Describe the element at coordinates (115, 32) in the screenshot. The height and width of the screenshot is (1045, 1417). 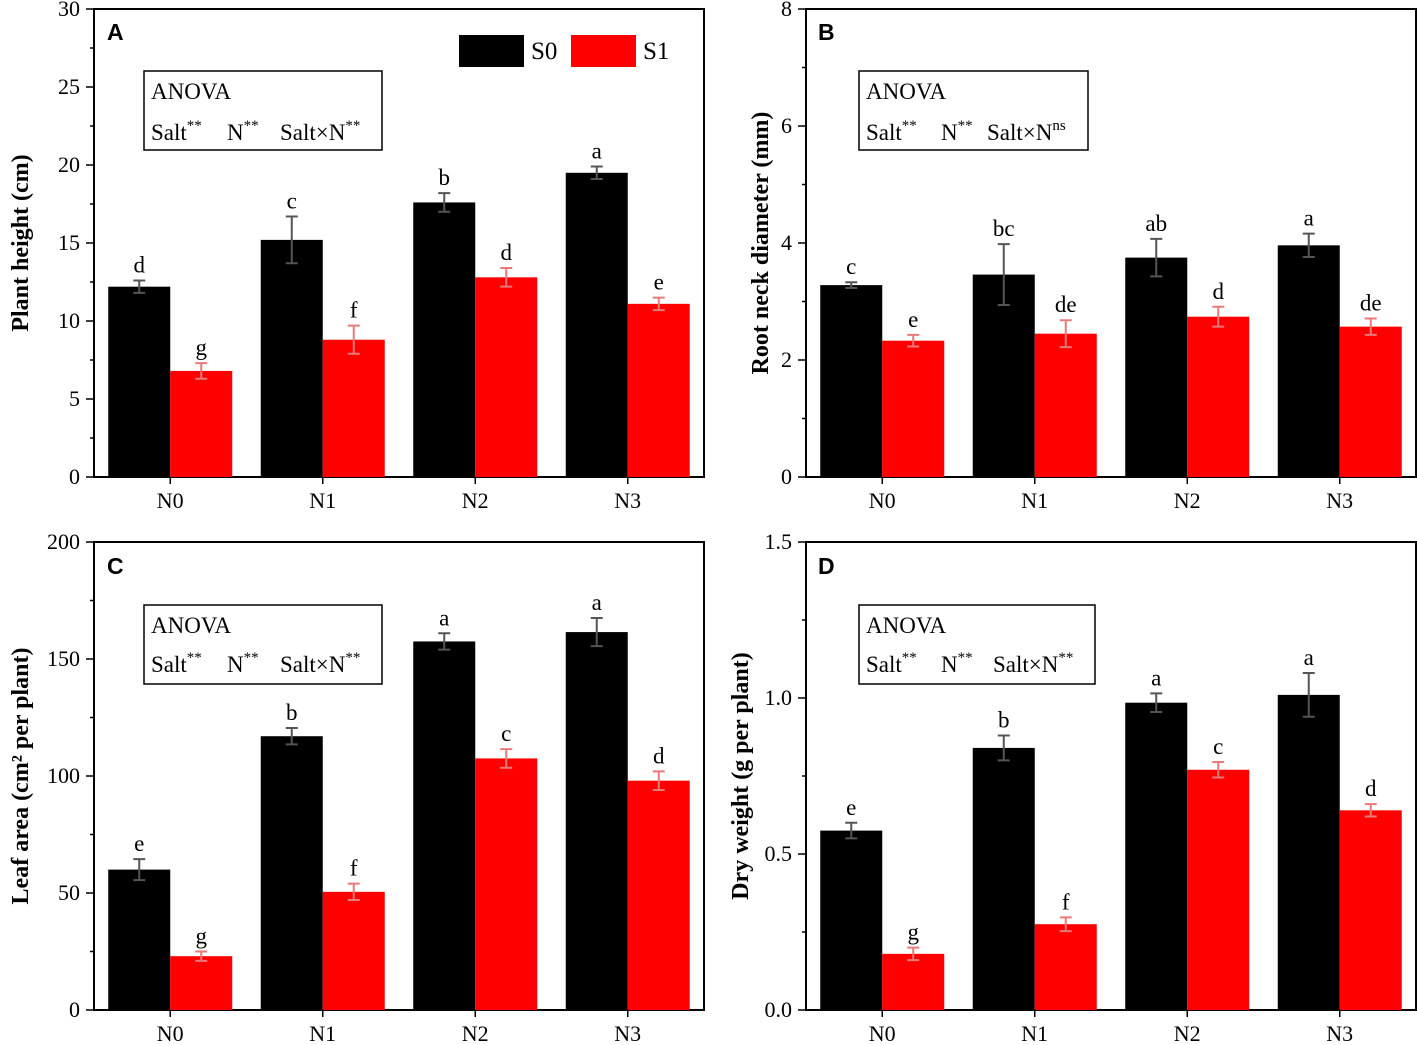
I see `panel-letter: A` at that location.